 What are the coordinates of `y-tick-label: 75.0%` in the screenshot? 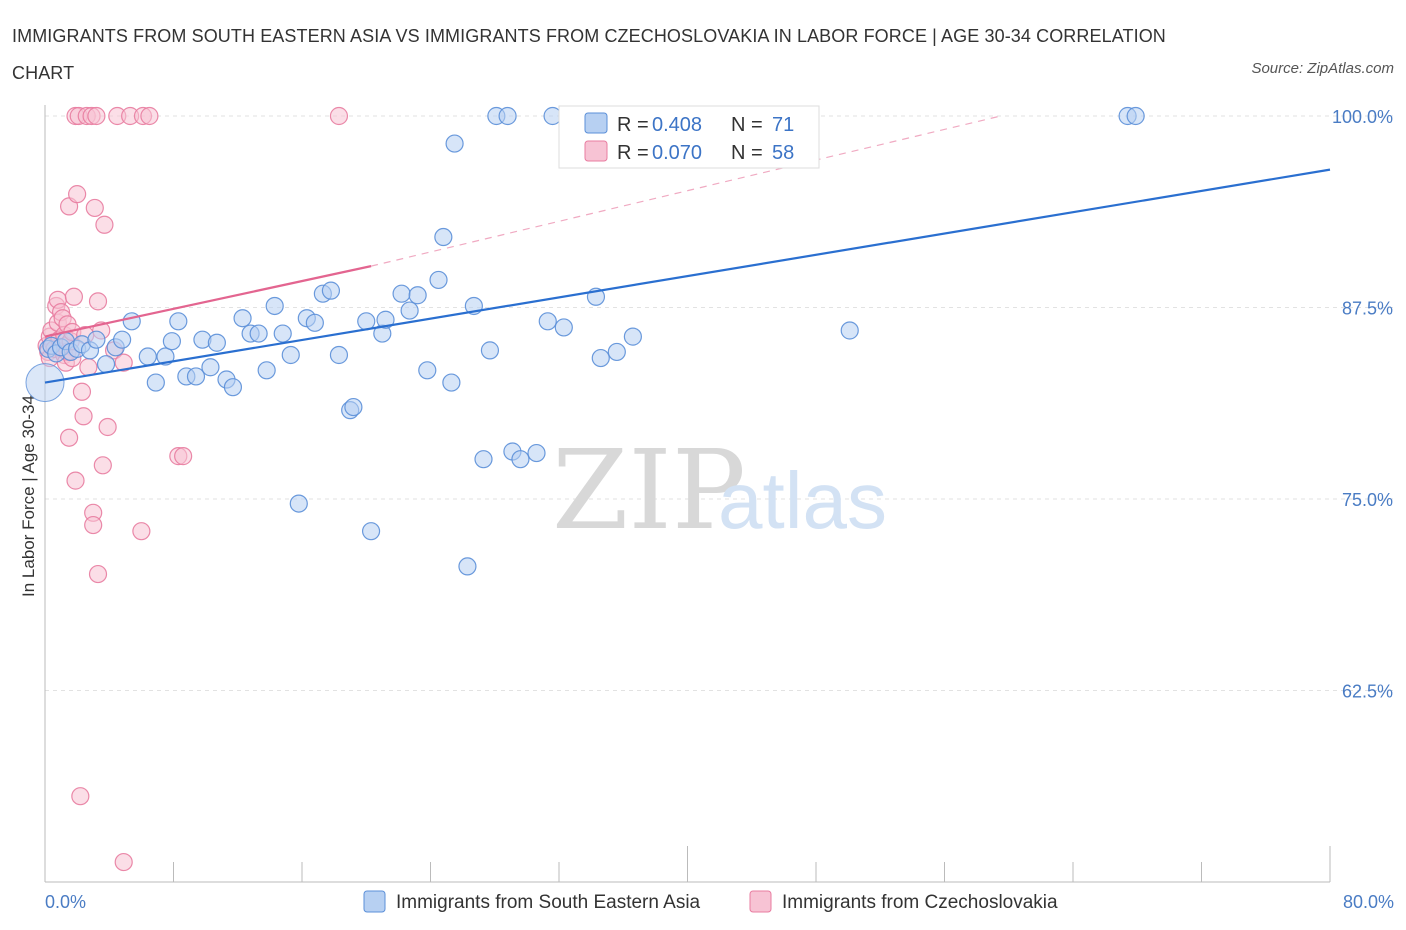 It's located at (1367, 500).